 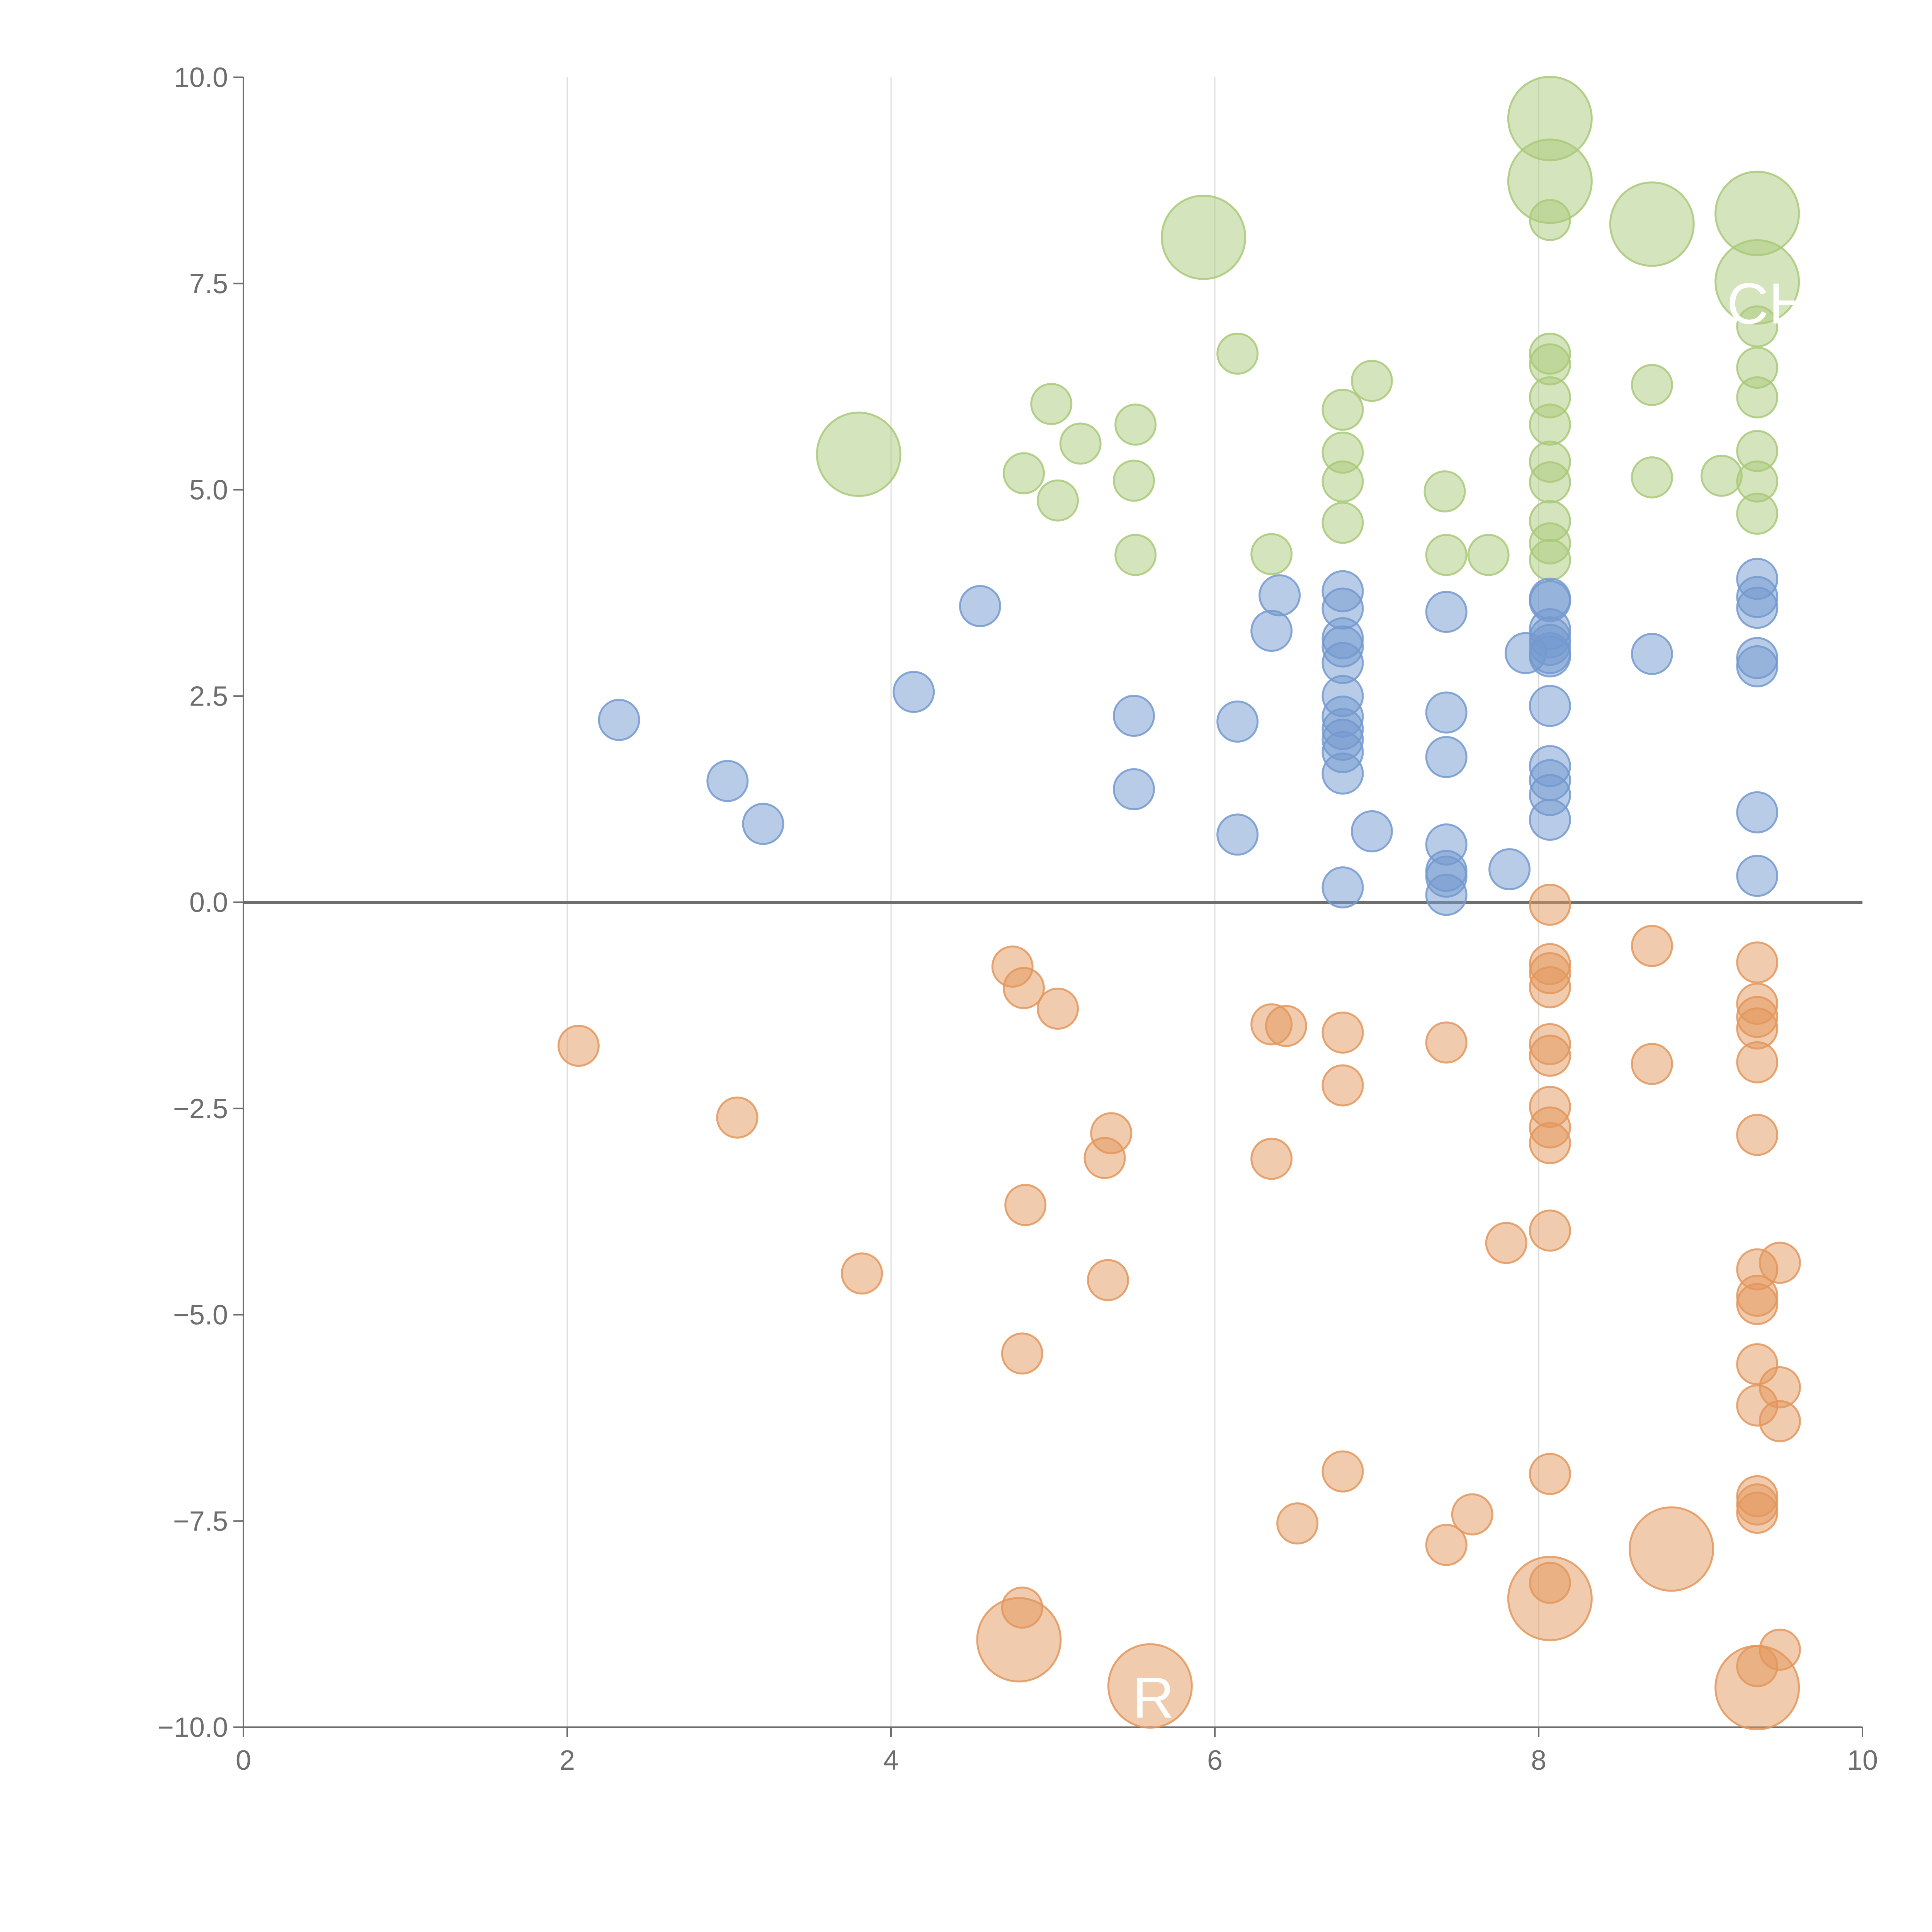 What do you see at coordinates (209, 696) in the screenshot?
I see `y-tick-label: 2.5` at bounding box center [209, 696].